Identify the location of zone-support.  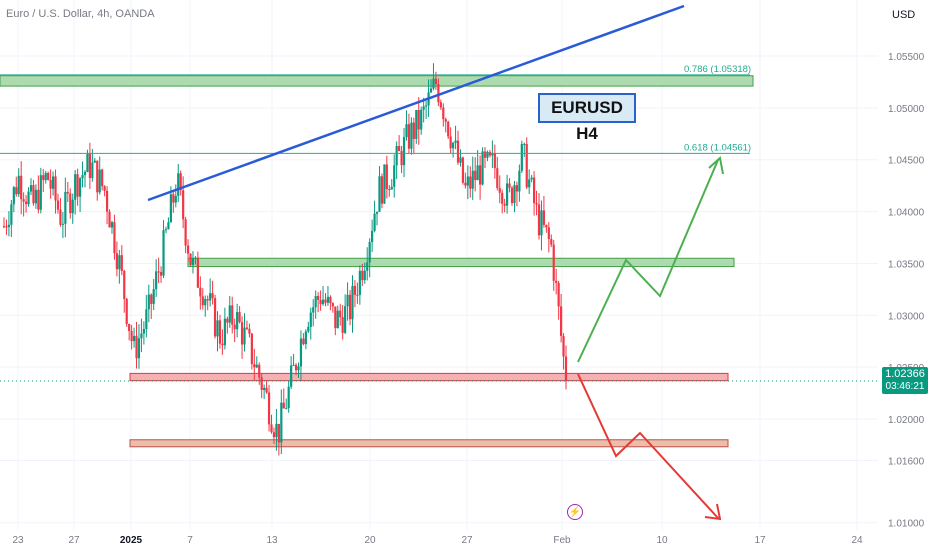
(461, 262).